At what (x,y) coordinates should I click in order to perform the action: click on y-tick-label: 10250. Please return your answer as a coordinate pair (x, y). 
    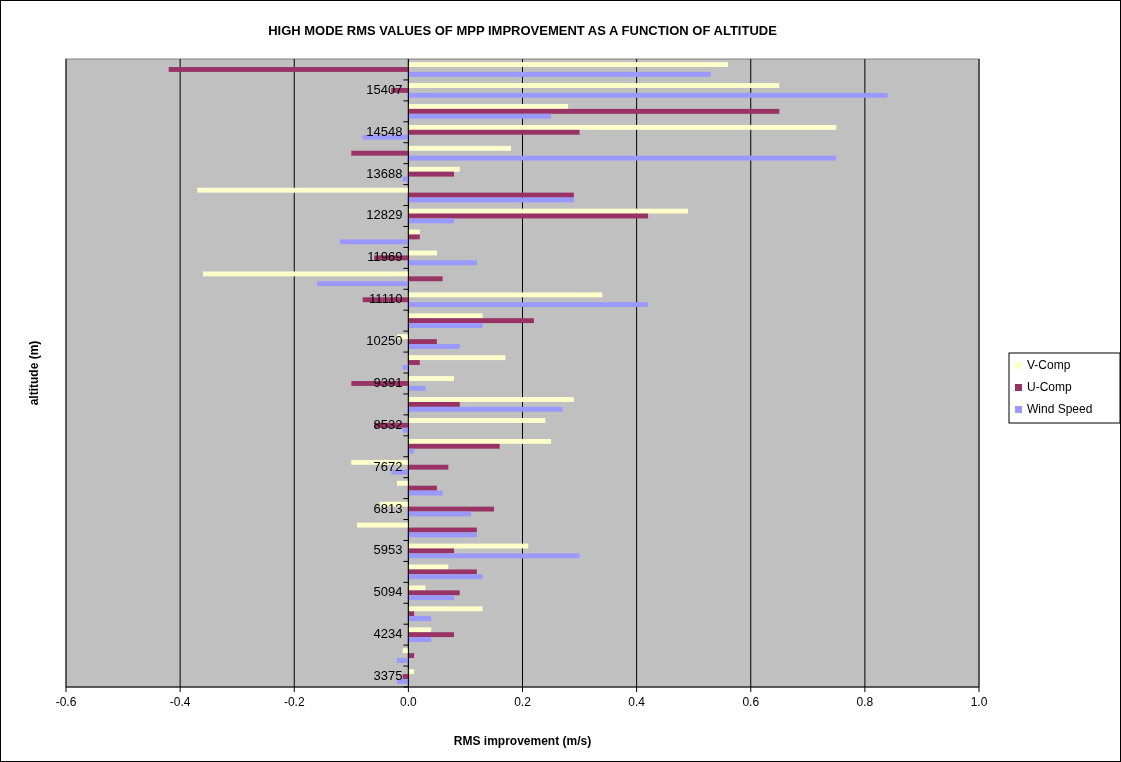
    Looking at the image, I should click on (384, 341).